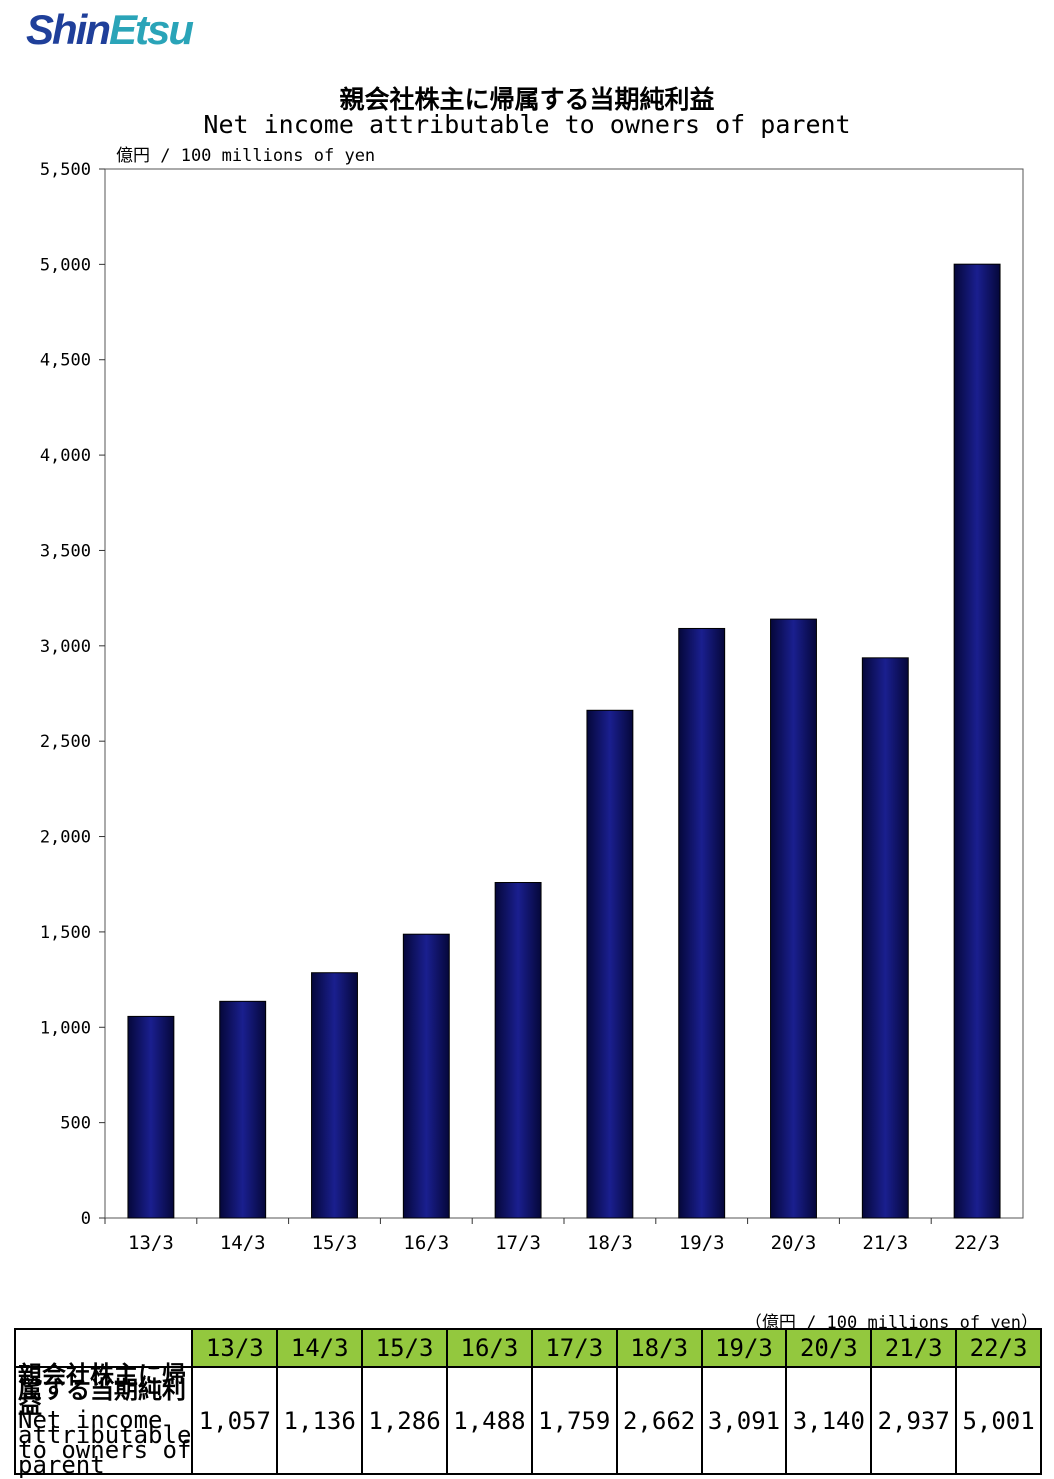 Image resolution: width=1054 pixels, height=1479 pixels. What do you see at coordinates (65, 933) in the screenshot?
I see `y-tick-label: 1,500` at bounding box center [65, 933].